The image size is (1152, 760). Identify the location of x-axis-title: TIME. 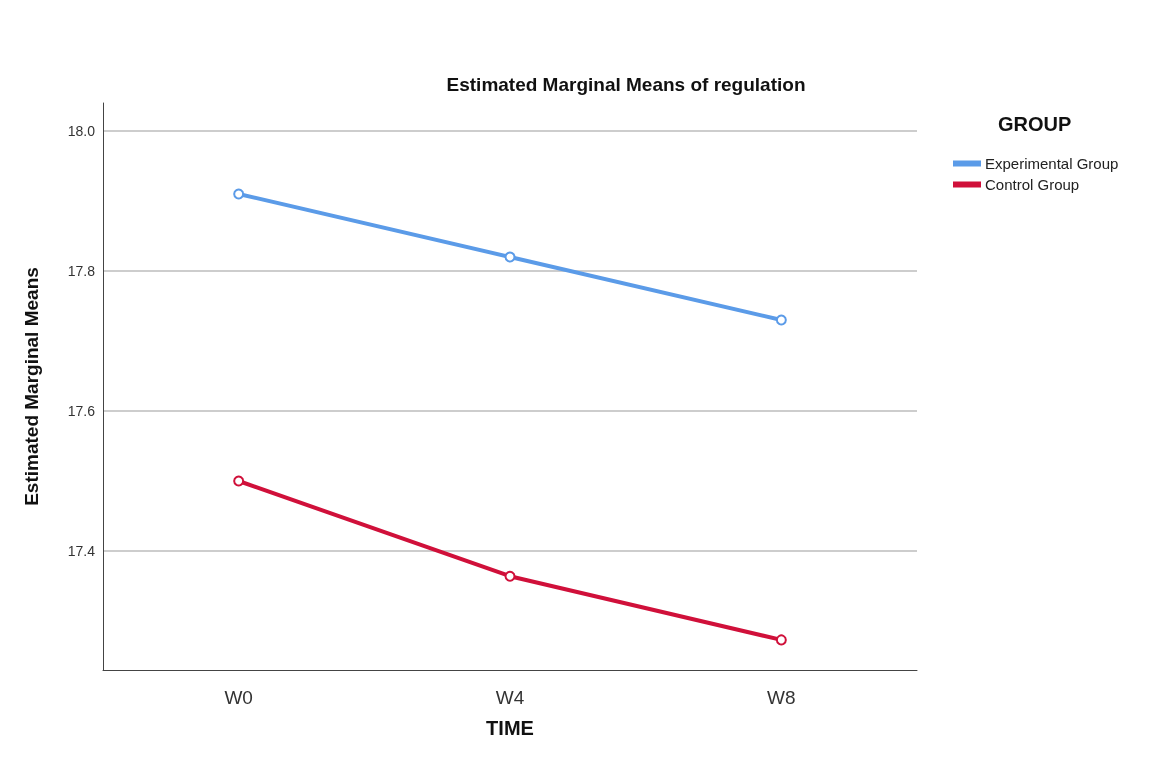
(510, 728).